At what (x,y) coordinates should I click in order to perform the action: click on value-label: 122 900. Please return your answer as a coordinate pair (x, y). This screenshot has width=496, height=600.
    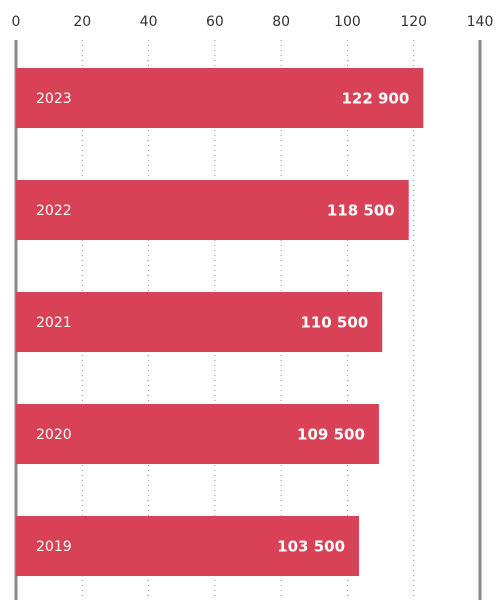
    Looking at the image, I should click on (375, 99).